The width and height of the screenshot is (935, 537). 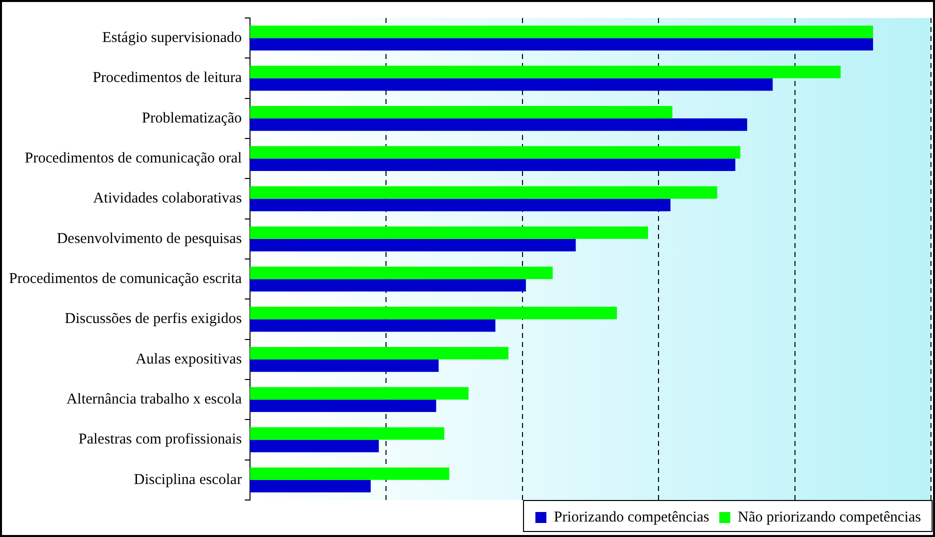 I want to click on y-tick-label: Atividades colaborativas, so click(x=167, y=198).